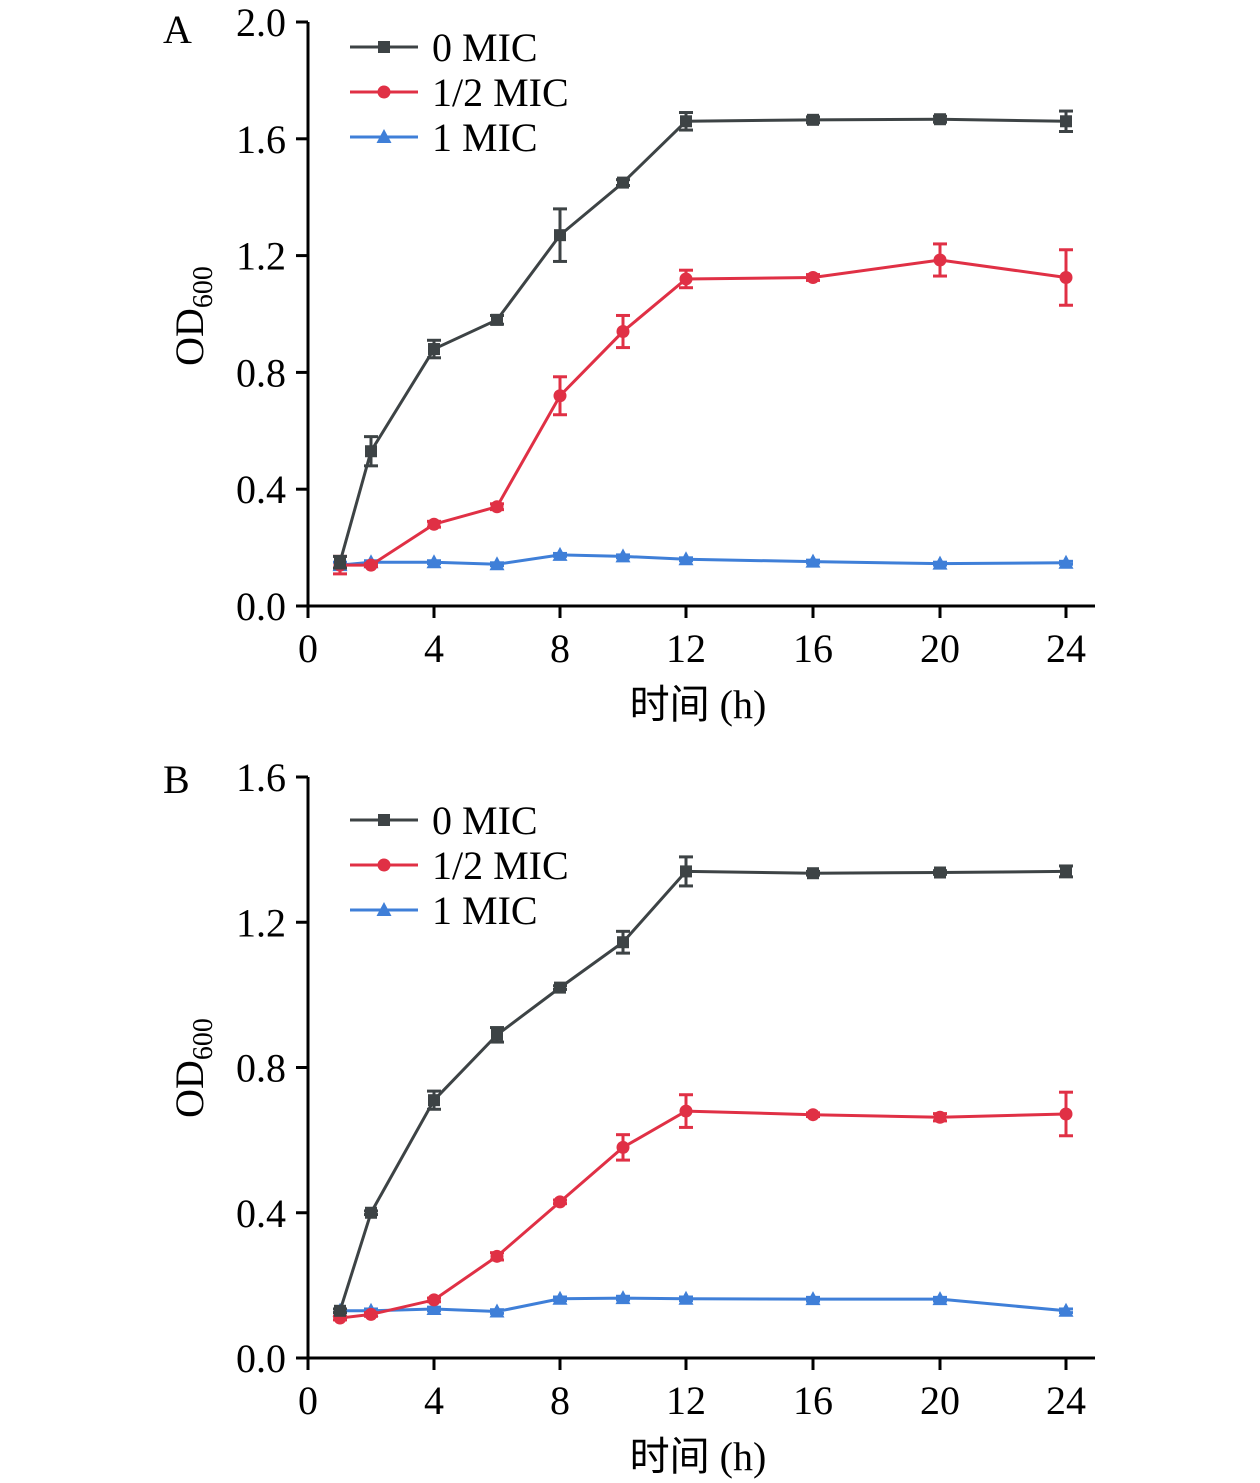  Describe the element at coordinates (261, 922) in the screenshot. I see `y-tick-label: 1.2` at that location.